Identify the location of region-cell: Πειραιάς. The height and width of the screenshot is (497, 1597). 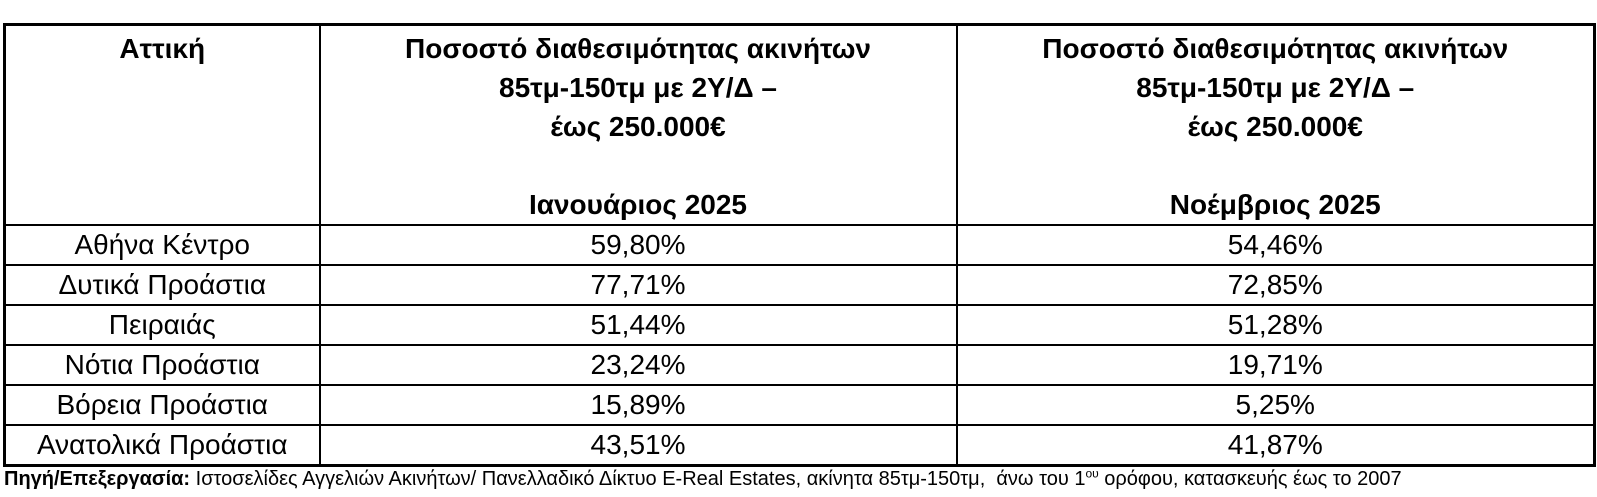
(162, 325).